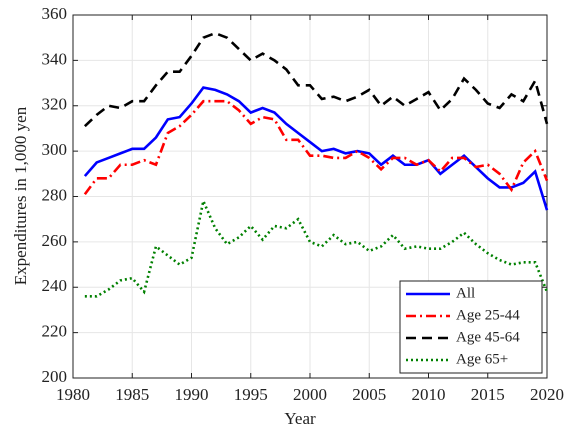  Describe the element at coordinates (465, 293) in the screenshot. I see `legend-label: All` at that location.